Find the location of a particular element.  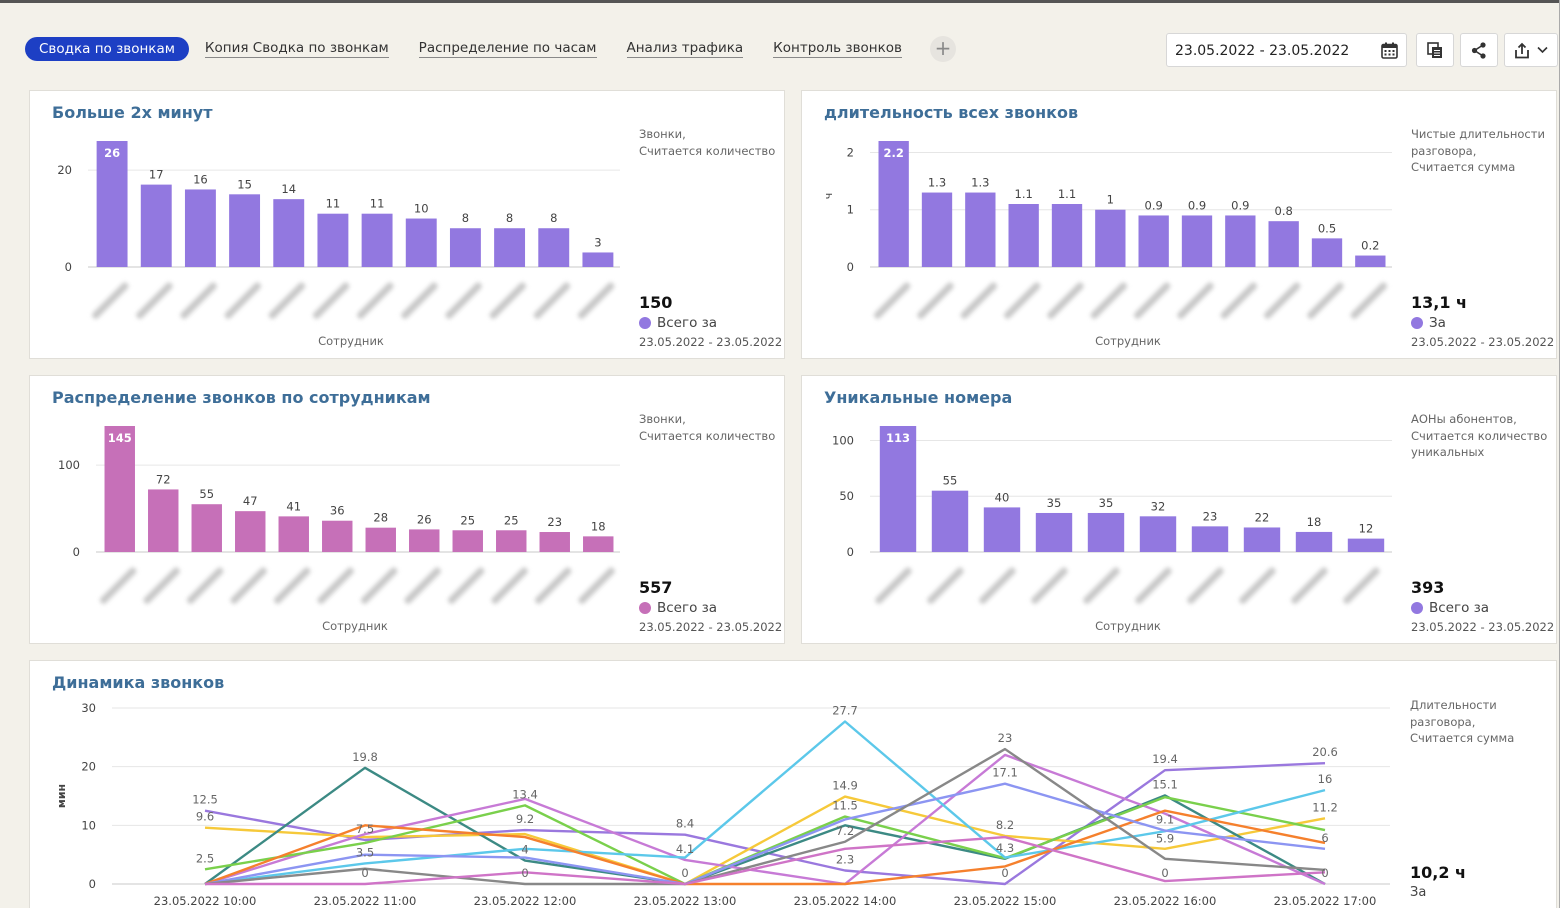

export-button is located at coordinates (1531, 50).